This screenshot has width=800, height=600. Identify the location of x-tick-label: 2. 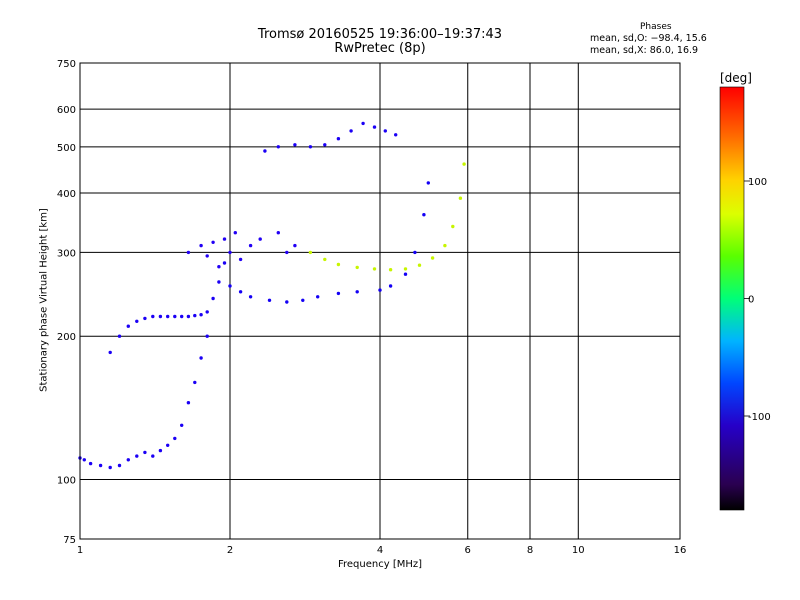
(230, 550).